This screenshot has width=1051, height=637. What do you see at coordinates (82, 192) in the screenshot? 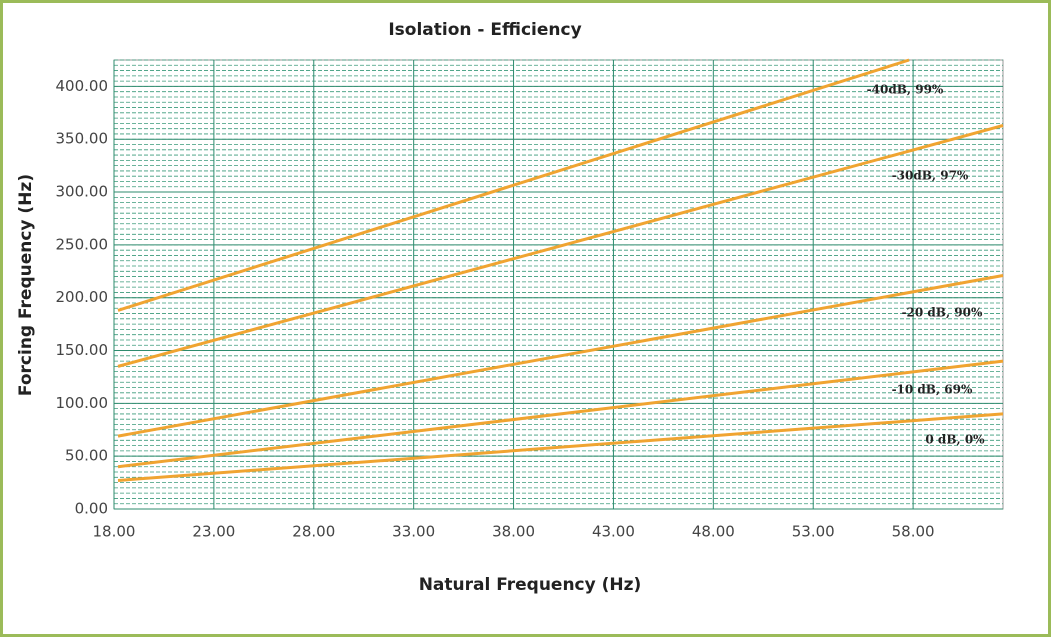
I see `y-tick-label: 300.00` at bounding box center [82, 192].